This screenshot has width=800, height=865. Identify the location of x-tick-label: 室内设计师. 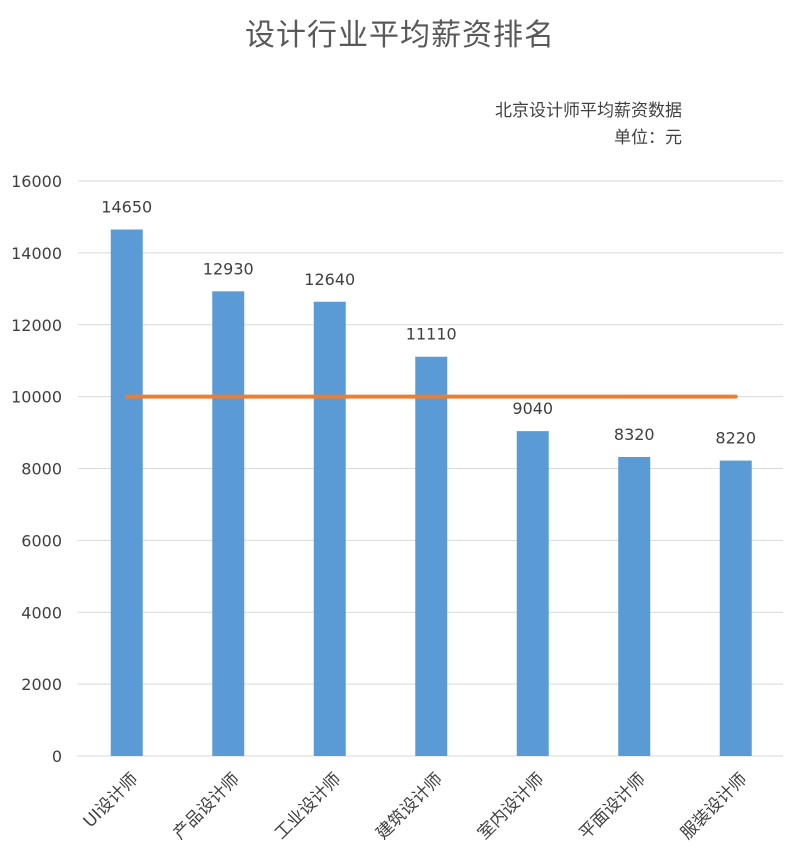
(511, 806).